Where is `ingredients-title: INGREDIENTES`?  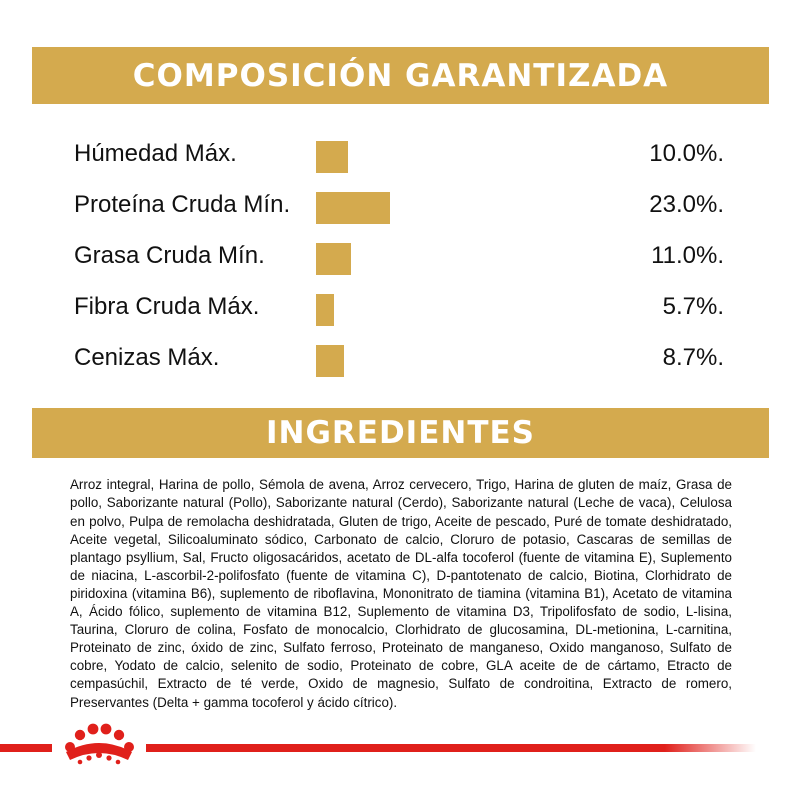
ingredients-title: INGREDIENTES is located at coordinates (400, 433).